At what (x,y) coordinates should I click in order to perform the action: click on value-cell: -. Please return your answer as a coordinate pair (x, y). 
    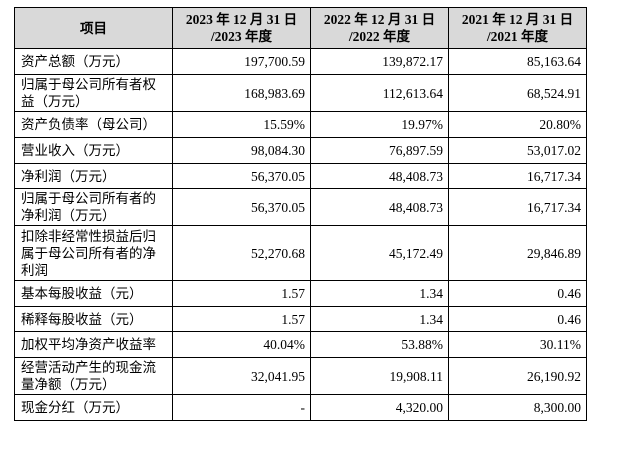
    Looking at the image, I should click on (241, 407).